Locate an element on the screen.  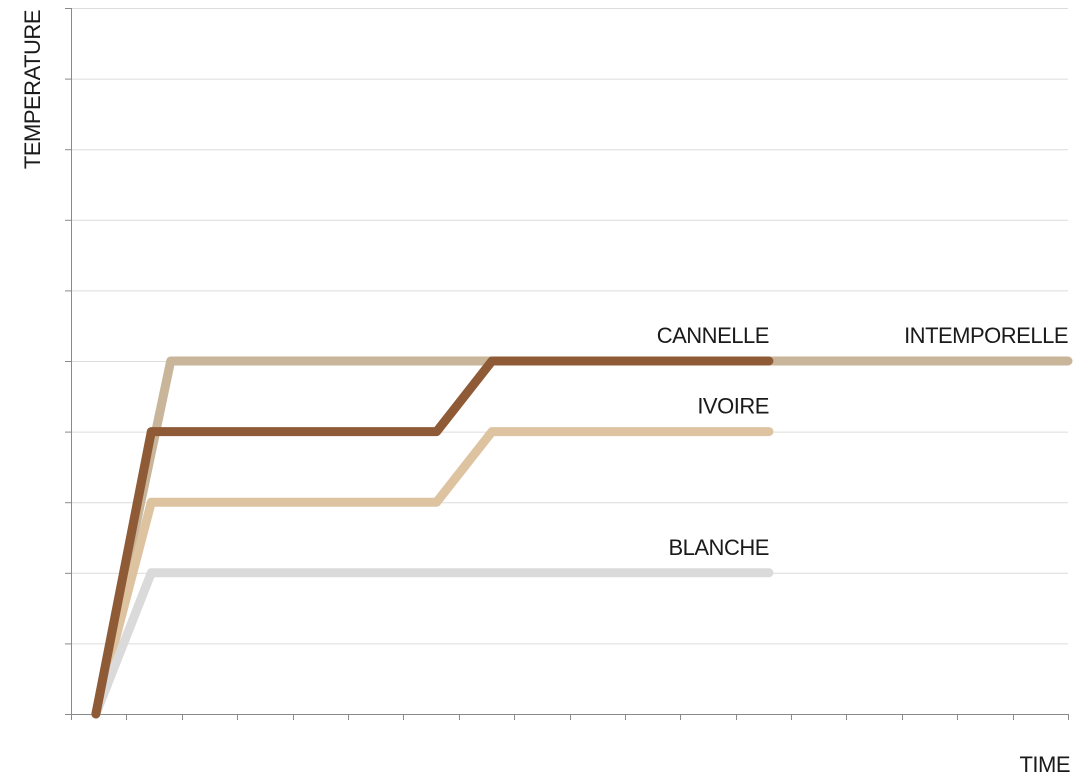
x-axis-title: TIME is located at coordinates (1044, 764).